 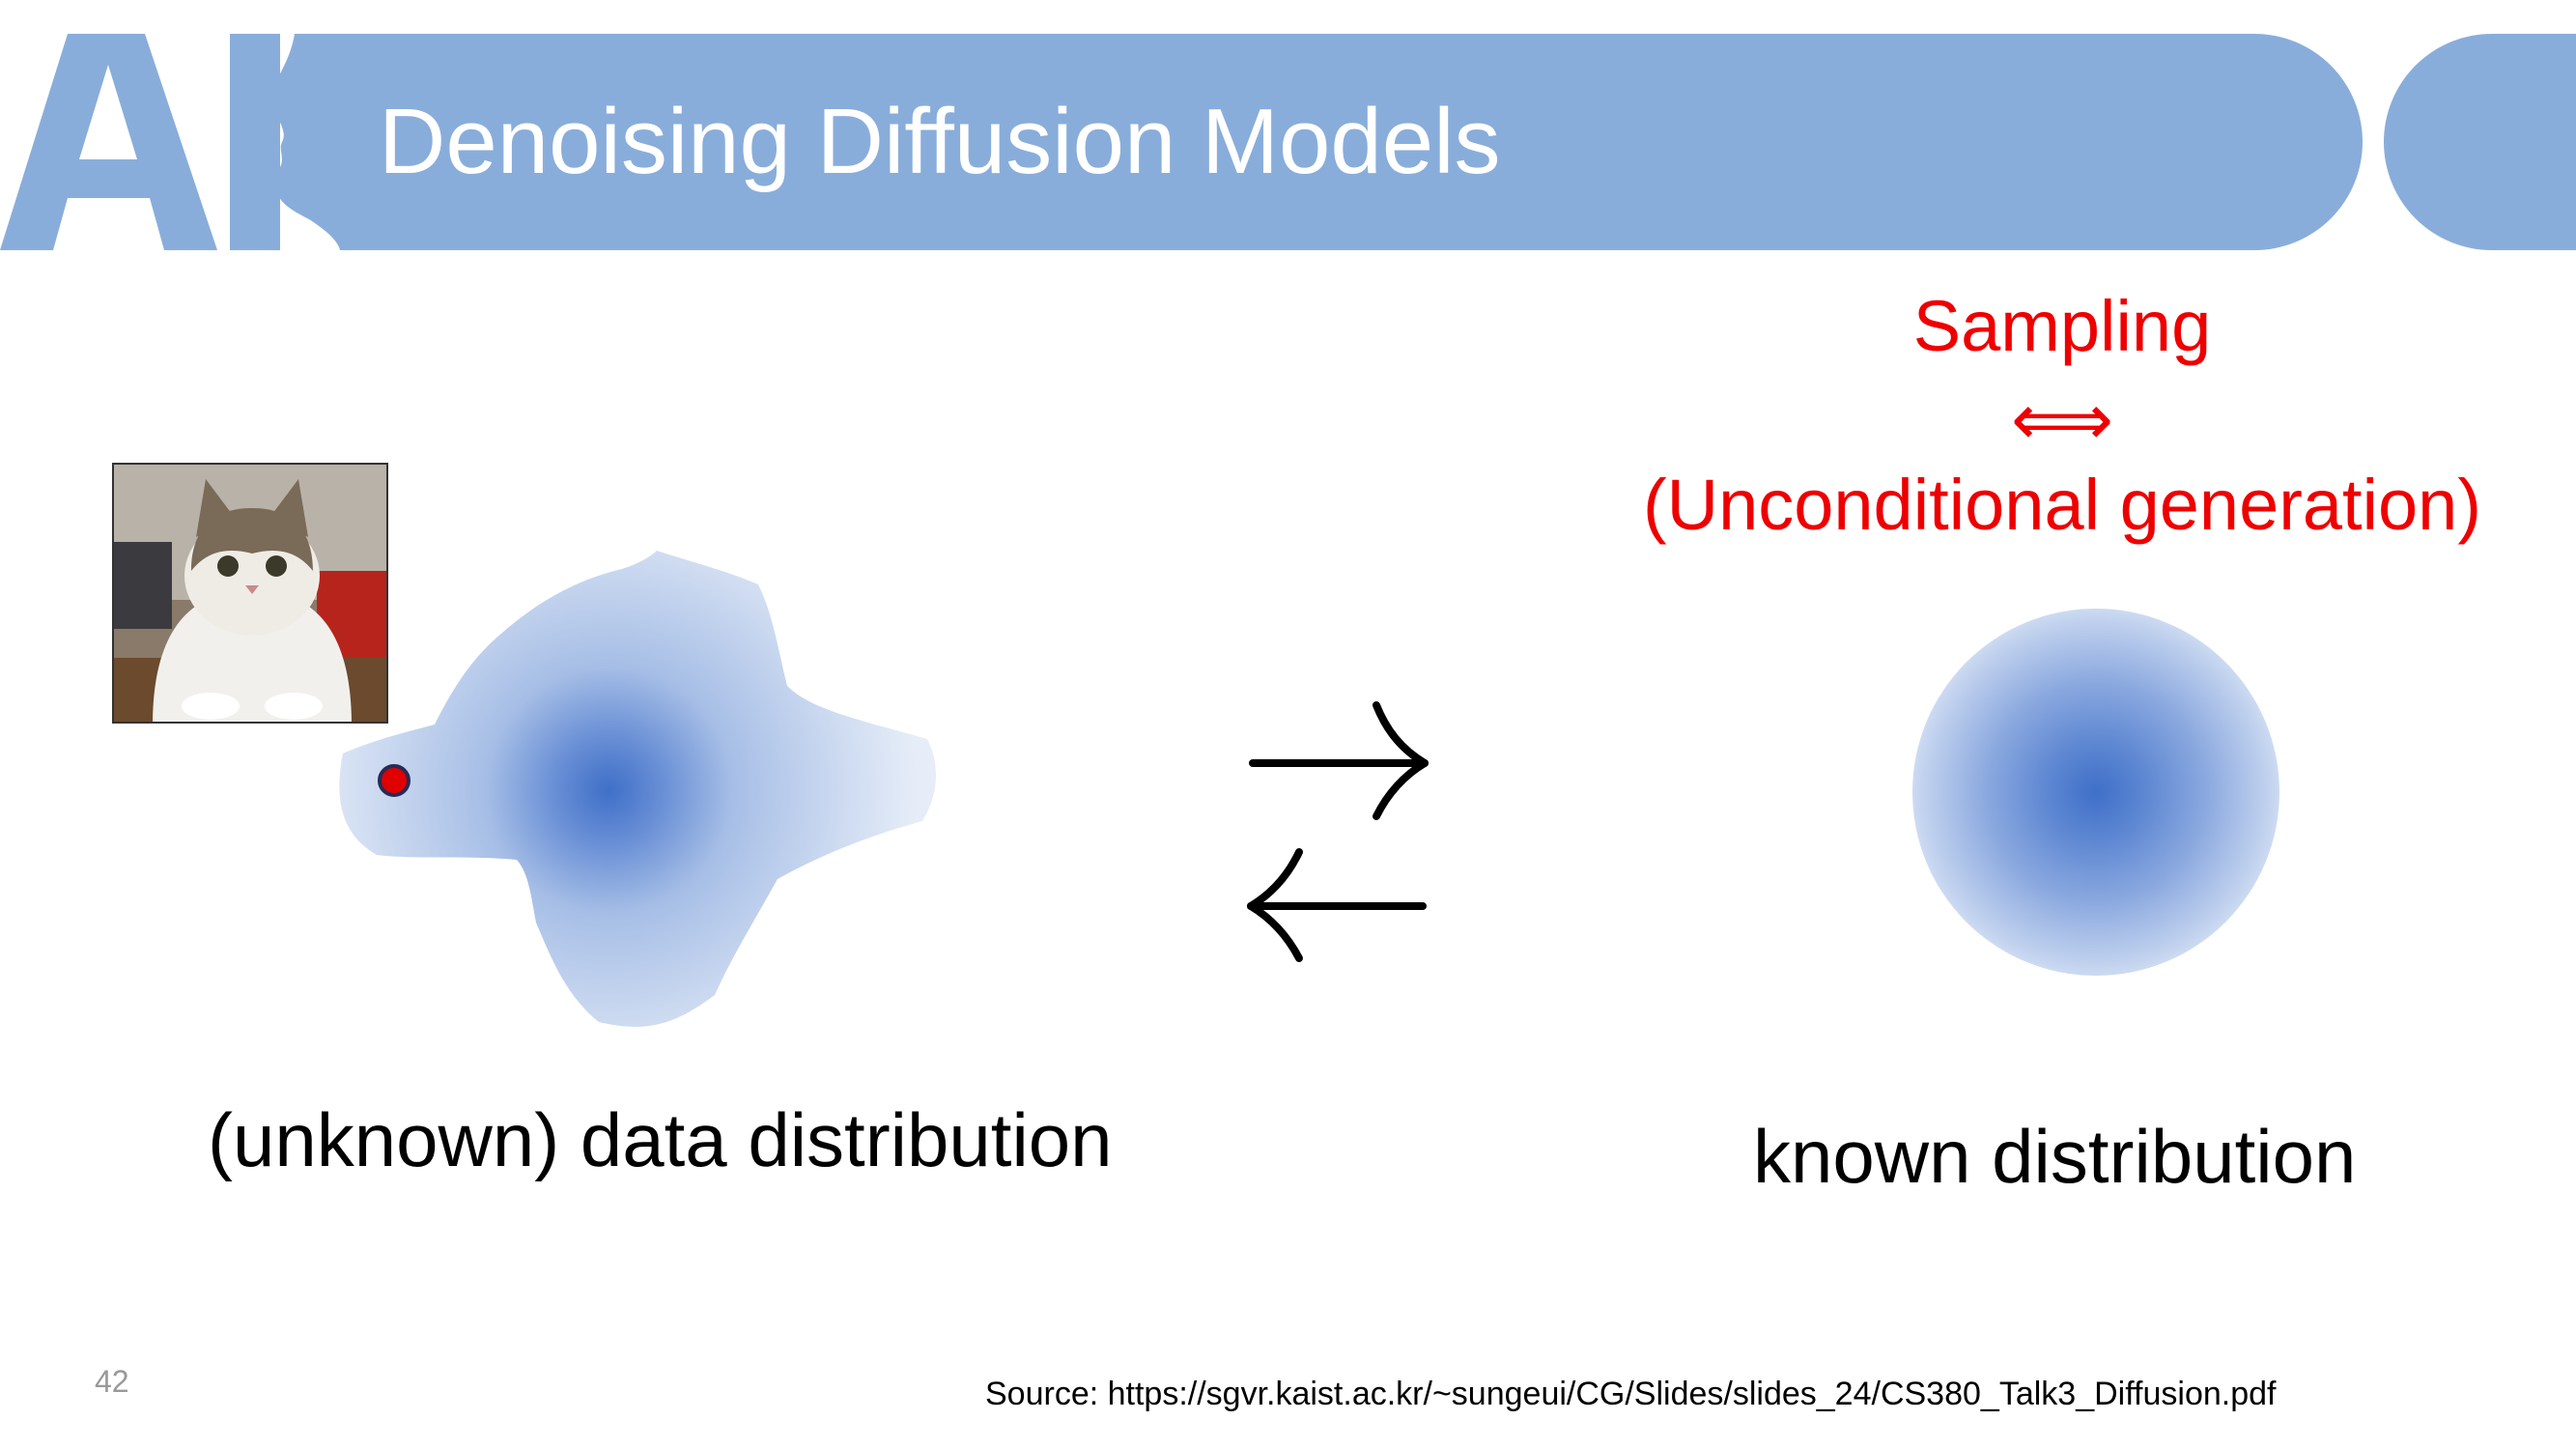 What do you see at coordinates (250, 593) in the screenshot?
I see `cat-photo-icon` at bounding box center [250, 593].